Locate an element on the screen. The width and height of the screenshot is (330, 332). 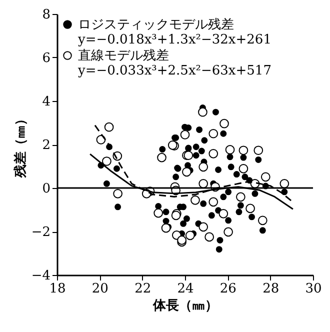
y-tick-label: 4 is located at coordinates (46, 102).